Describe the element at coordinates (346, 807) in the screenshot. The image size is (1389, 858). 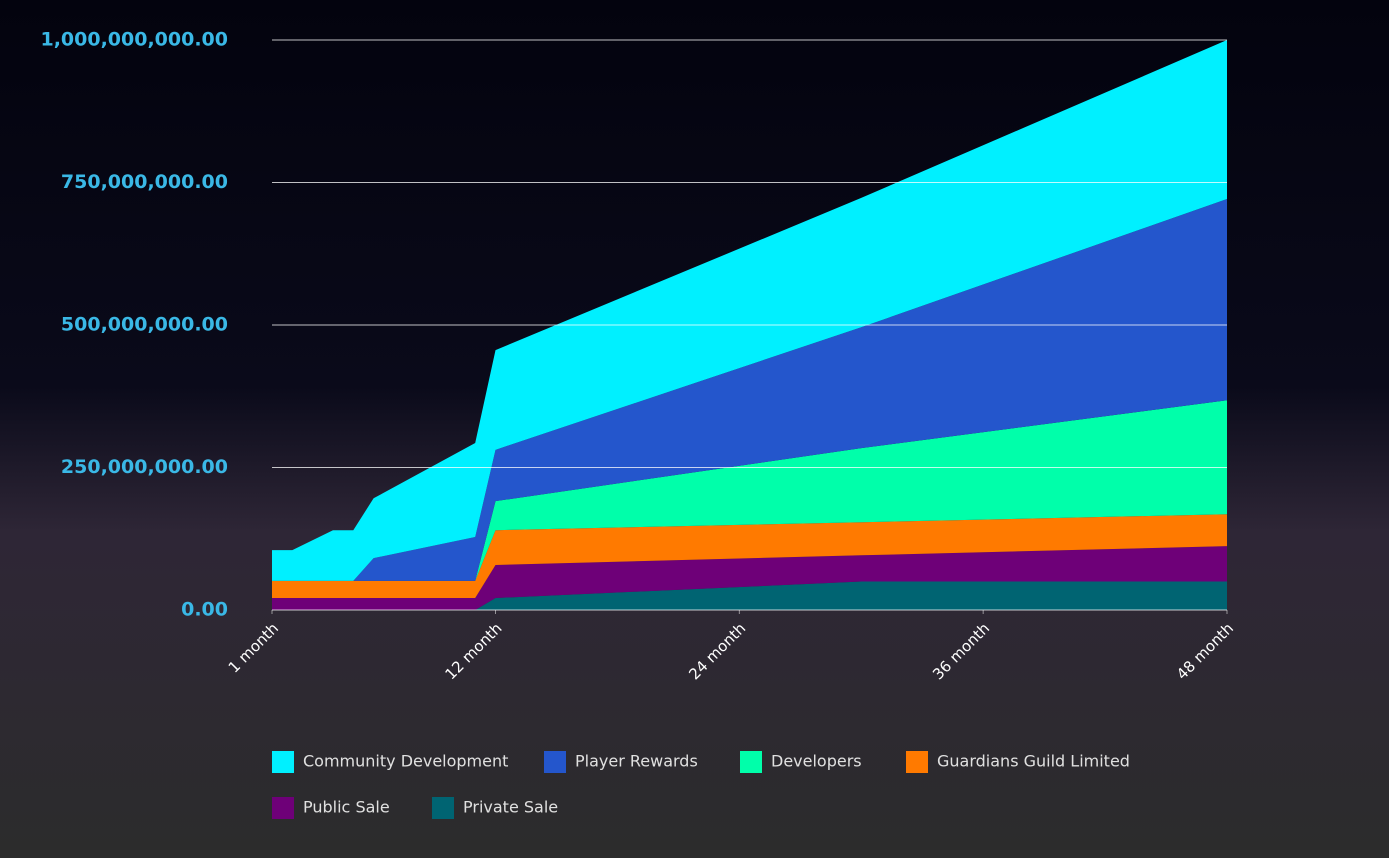
I see `legend-label: Public Sale` at that location.